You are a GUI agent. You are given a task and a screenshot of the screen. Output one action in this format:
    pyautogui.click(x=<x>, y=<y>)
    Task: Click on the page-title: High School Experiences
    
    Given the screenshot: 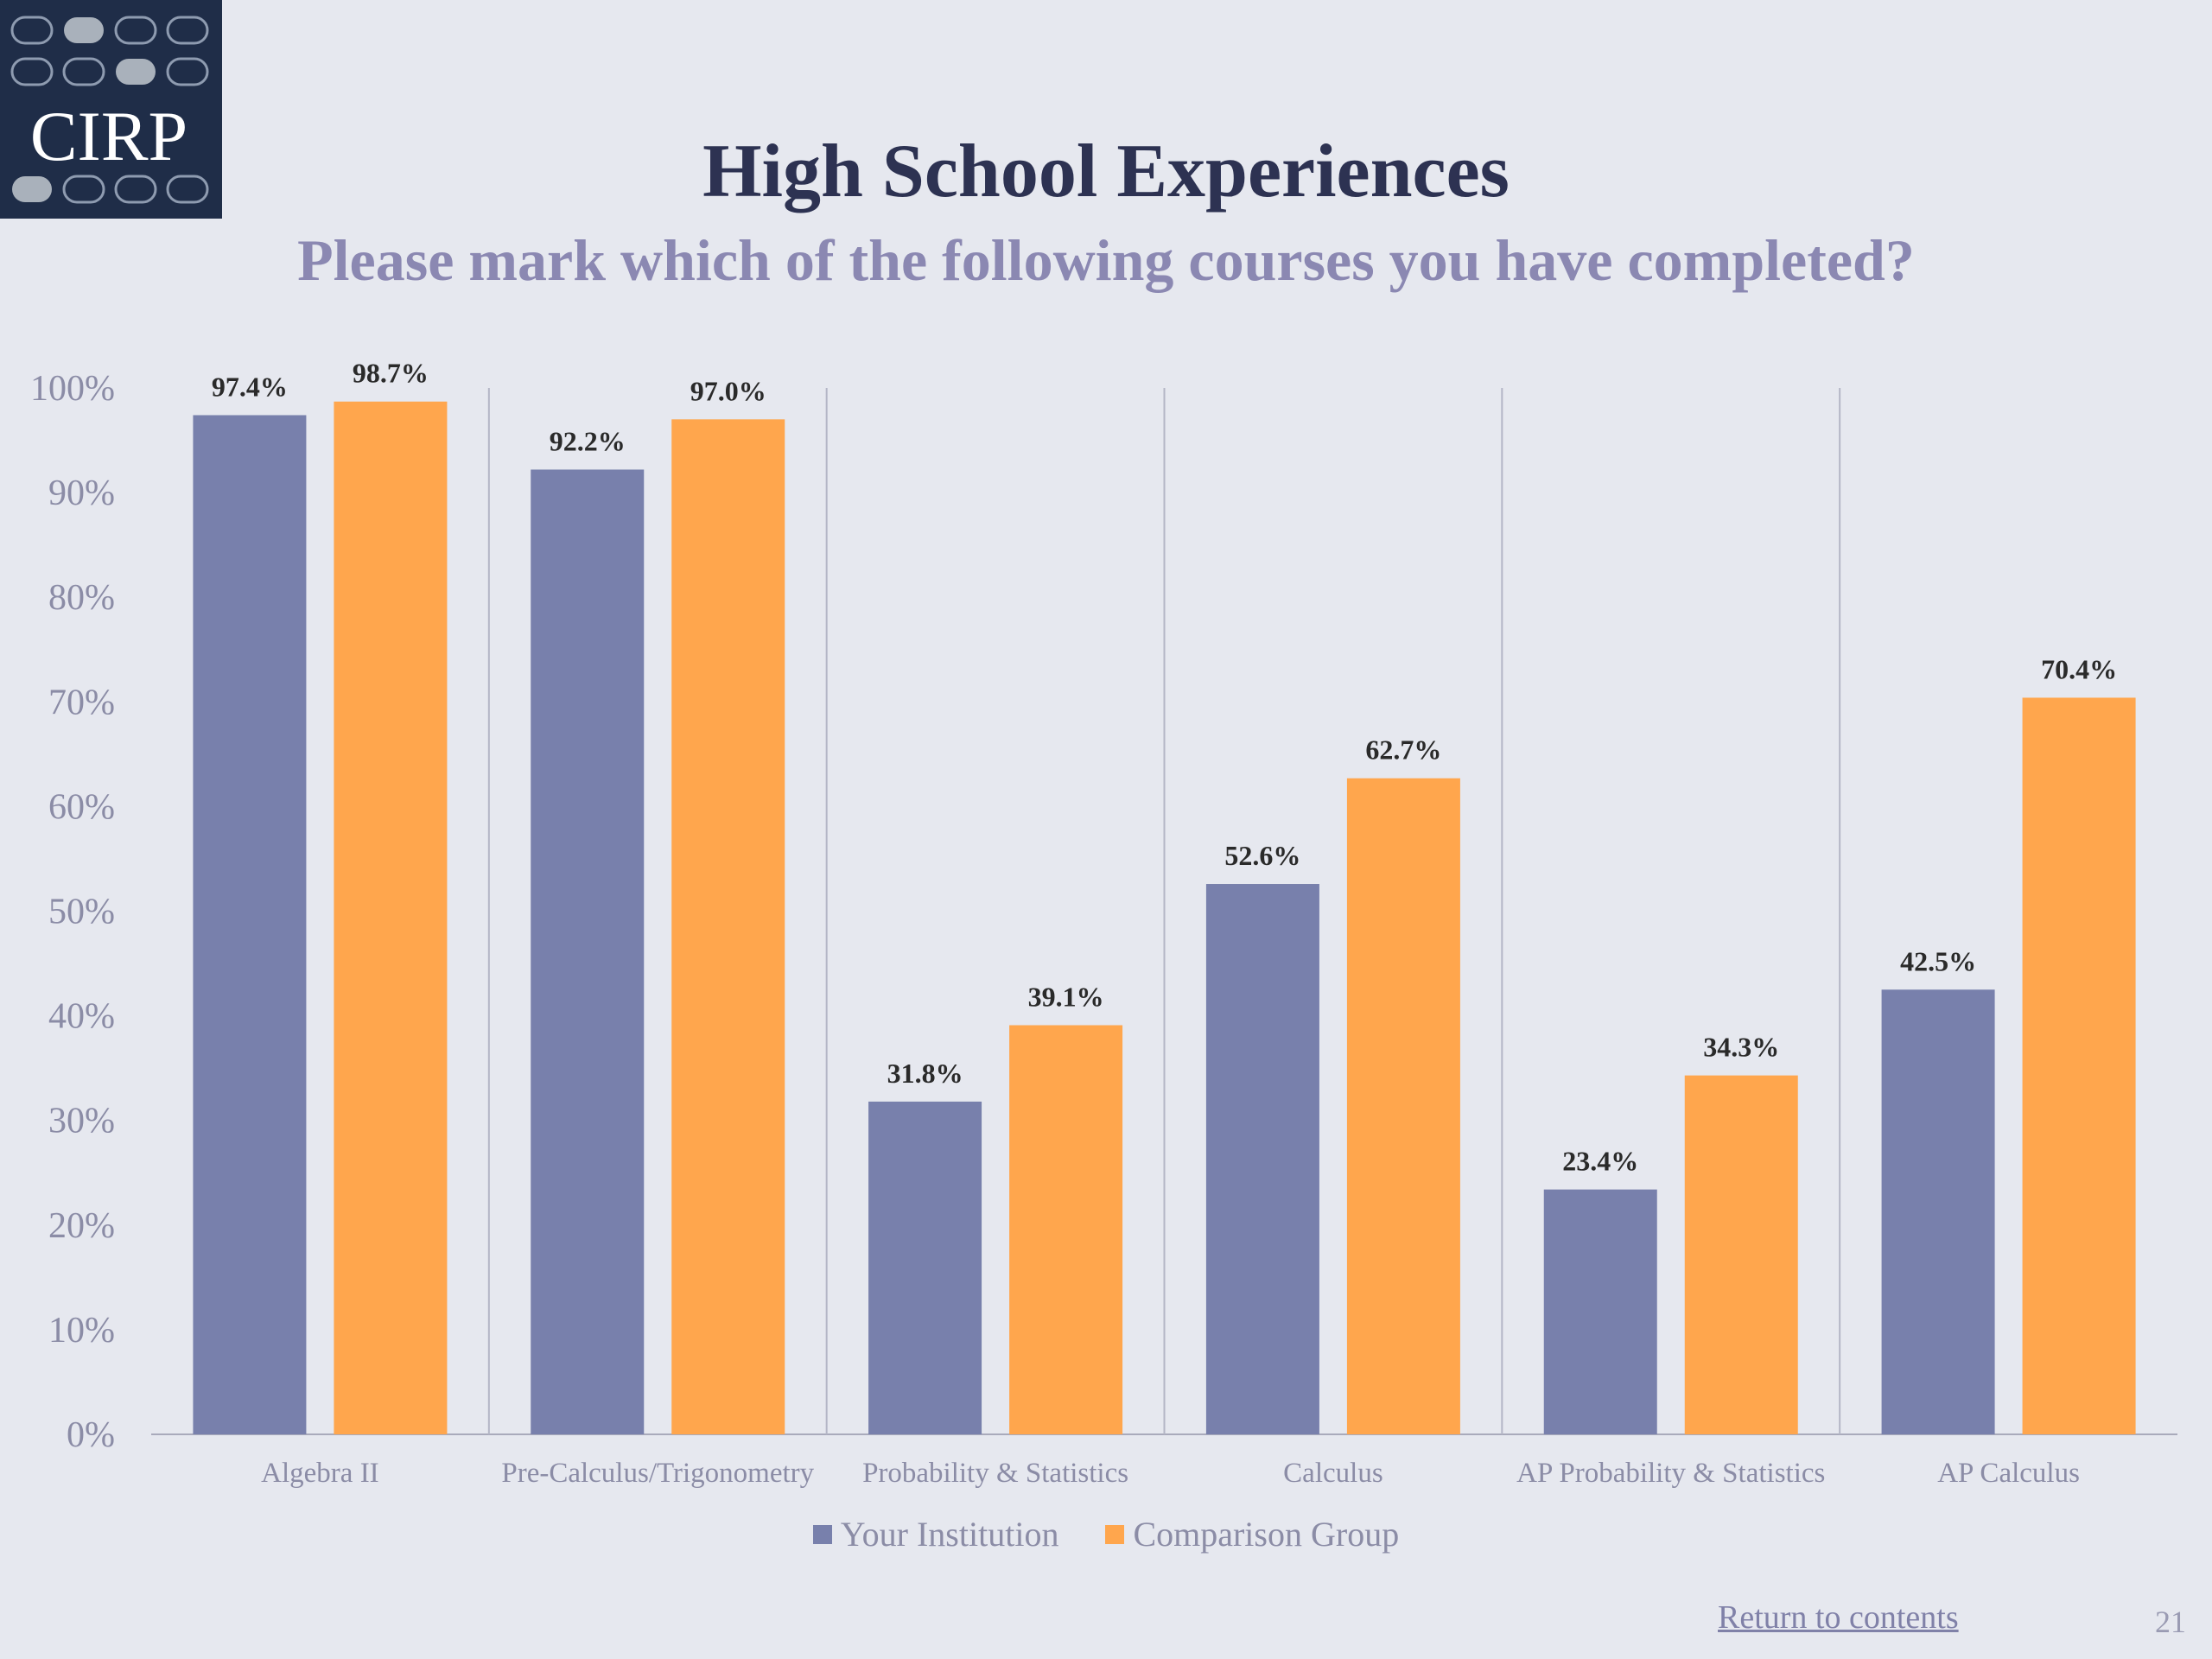 What is the action you would take?
    pyautogui.click(x=1106, y=171)
    